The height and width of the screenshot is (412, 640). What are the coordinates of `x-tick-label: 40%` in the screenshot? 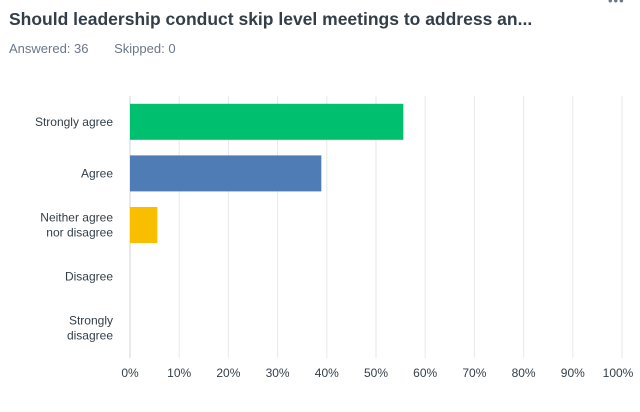 It's located at (327, 373).